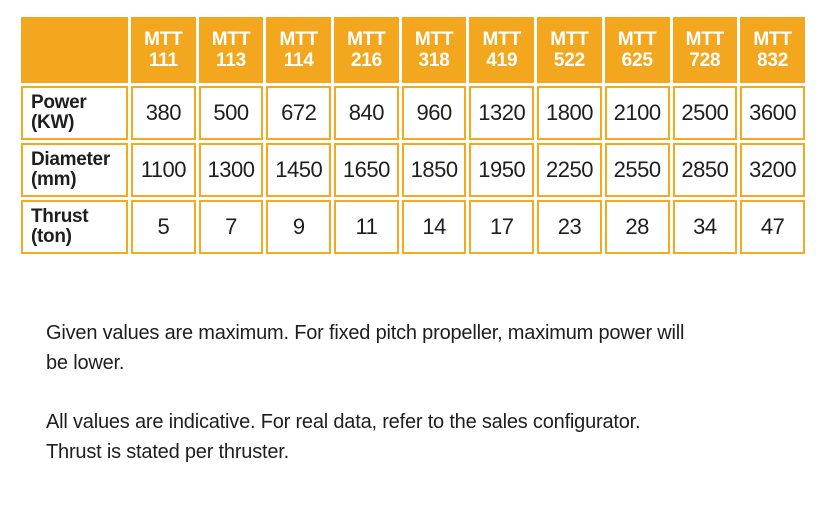  I want to click on col-header-mtt-419: MTT 419, so click(502, 50).